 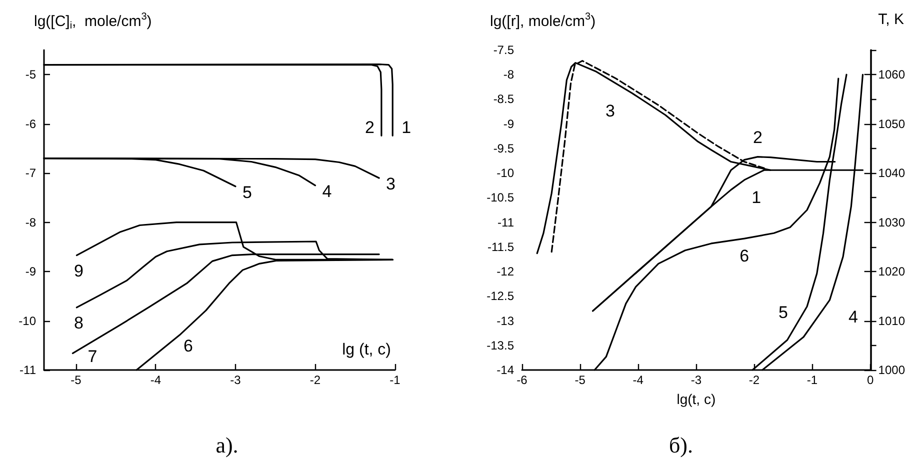 What do you see at coordinates (892, 173) in the screenshot?
I see `y2-tick-label: 1040` at bounding box center [892, 173].